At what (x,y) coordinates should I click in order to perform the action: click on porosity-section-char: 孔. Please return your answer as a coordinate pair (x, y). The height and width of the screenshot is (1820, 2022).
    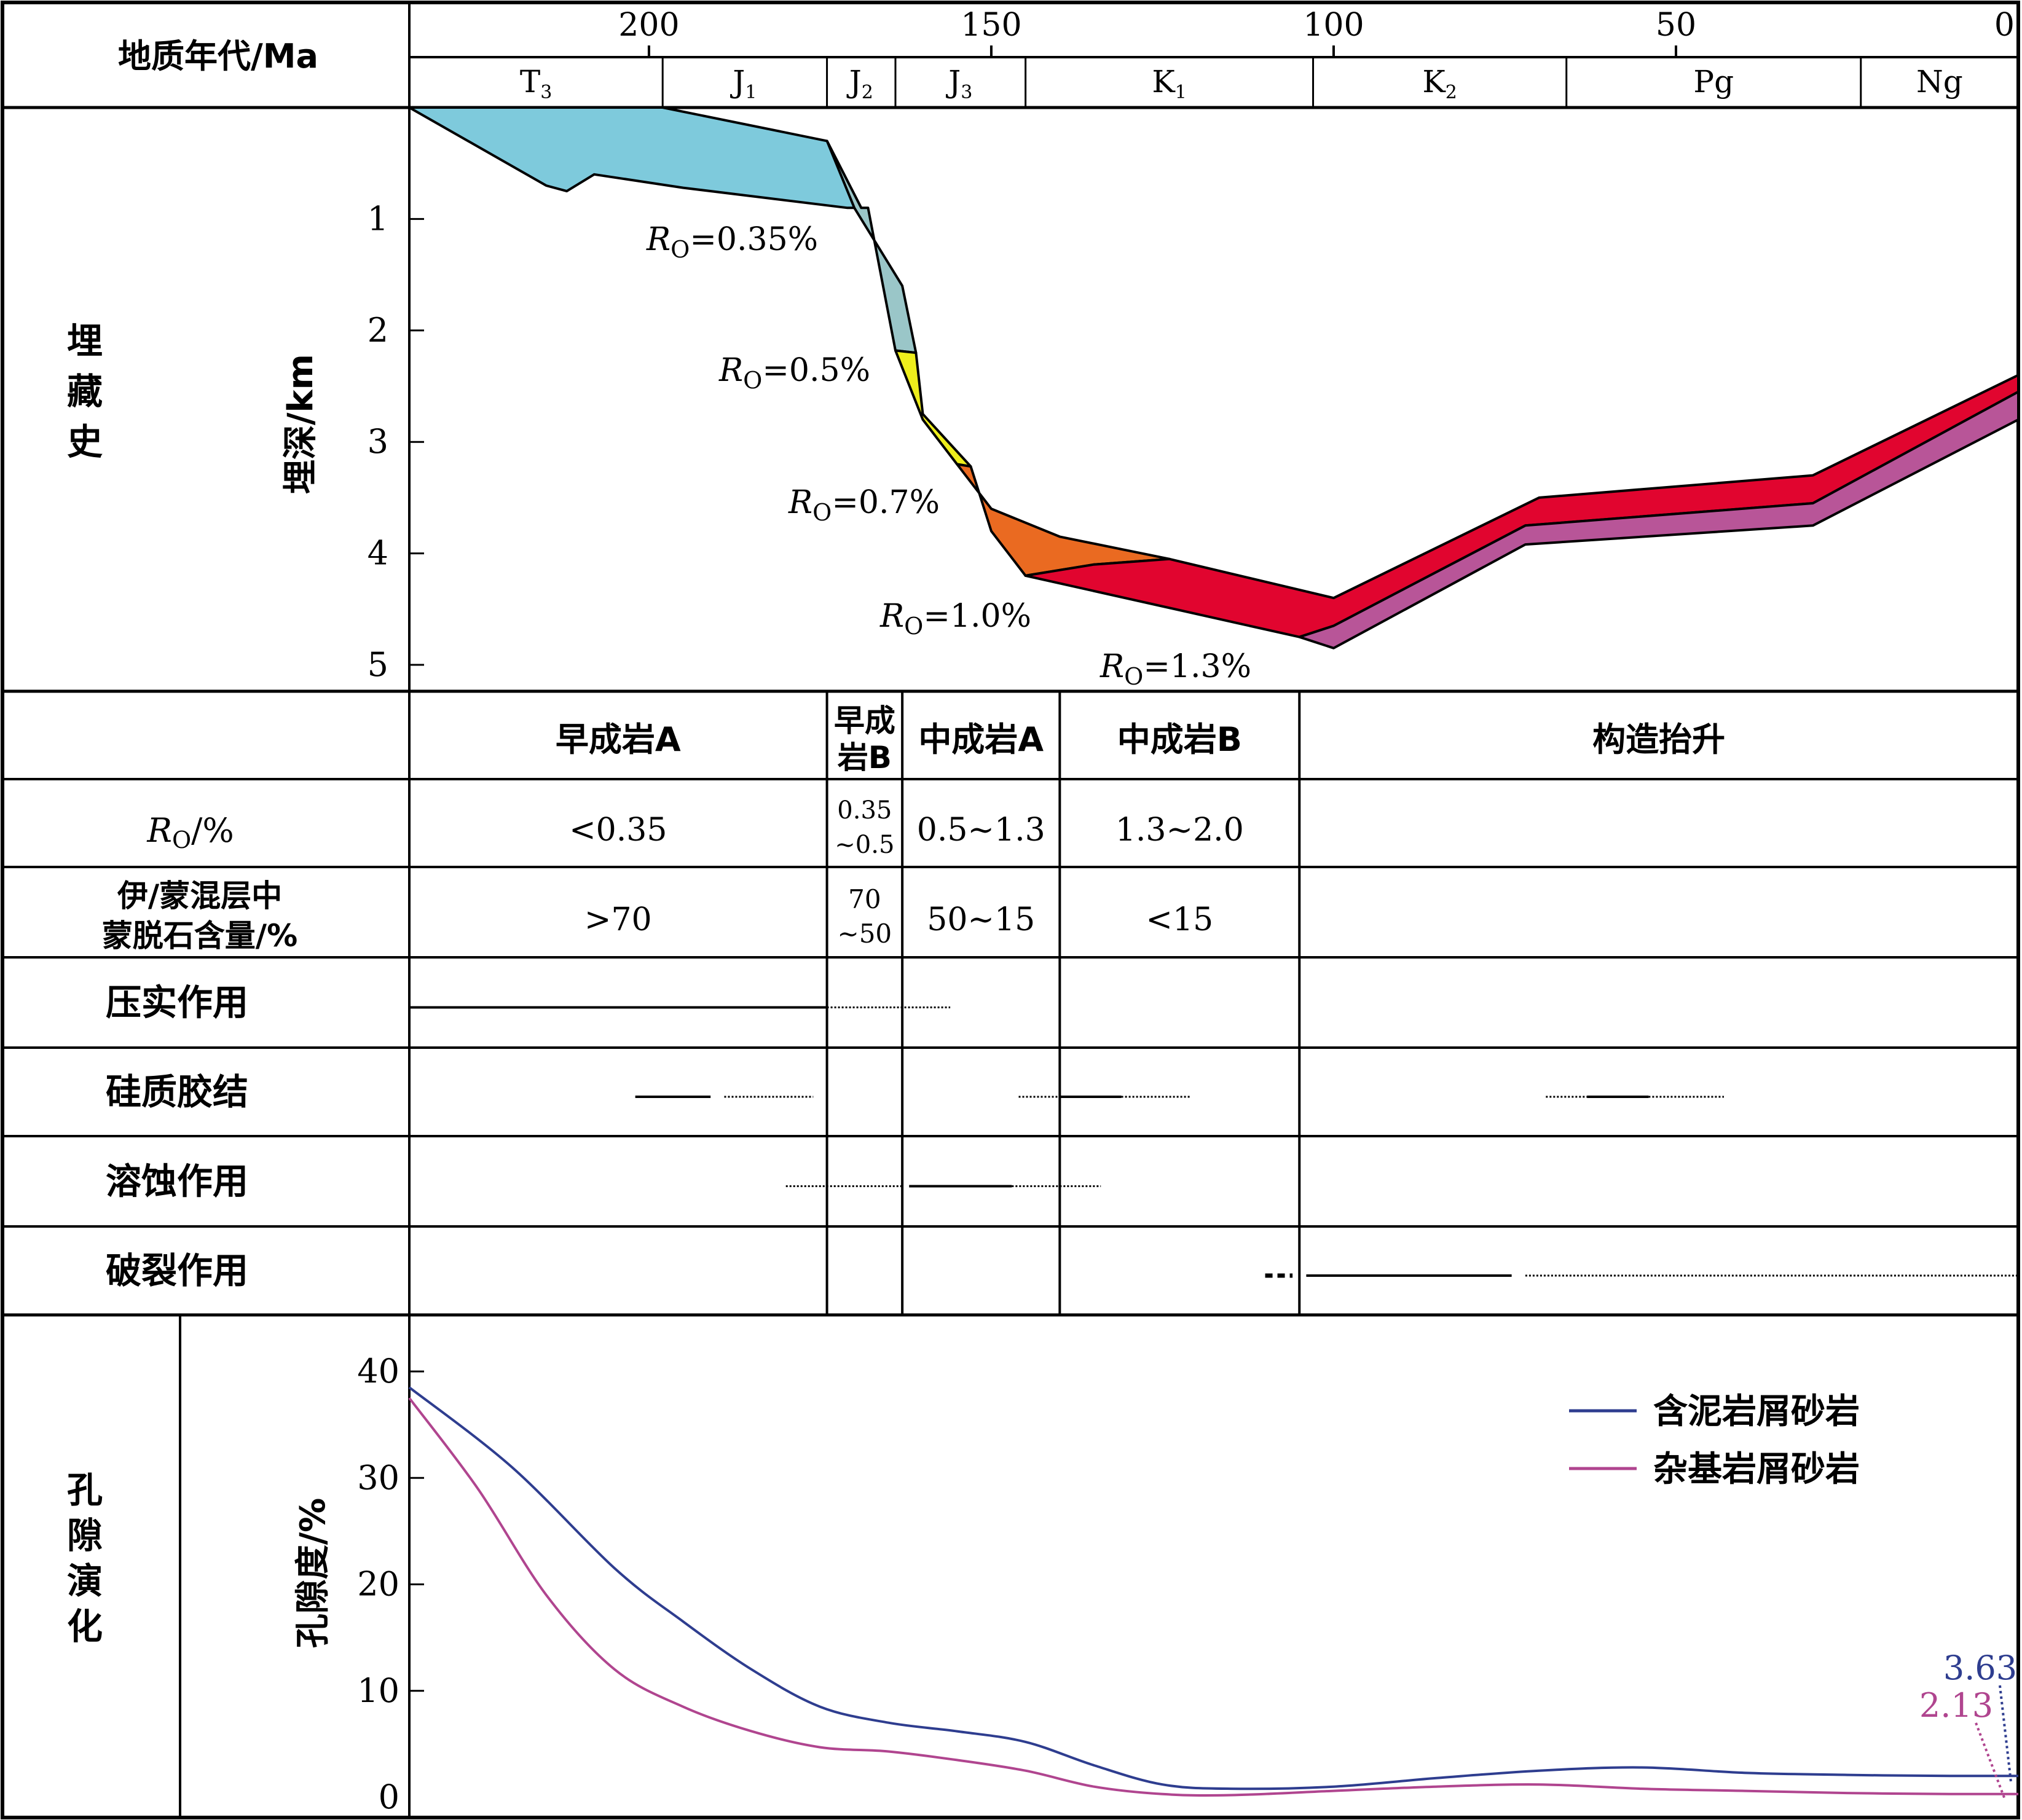
    Looking at the image, I should click on (85, 1490).